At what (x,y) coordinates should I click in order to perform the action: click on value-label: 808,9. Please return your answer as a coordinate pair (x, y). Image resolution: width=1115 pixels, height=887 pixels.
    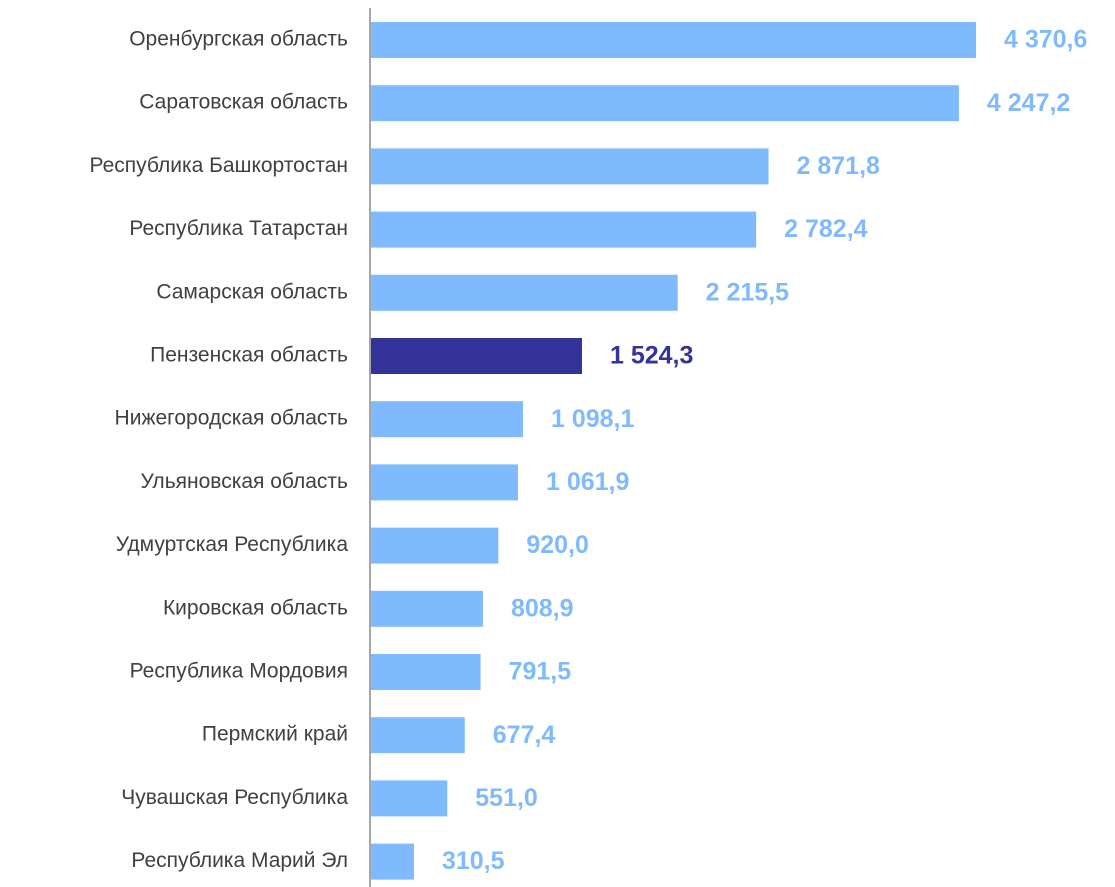
    Looking at the image, I should click on (542, 608).